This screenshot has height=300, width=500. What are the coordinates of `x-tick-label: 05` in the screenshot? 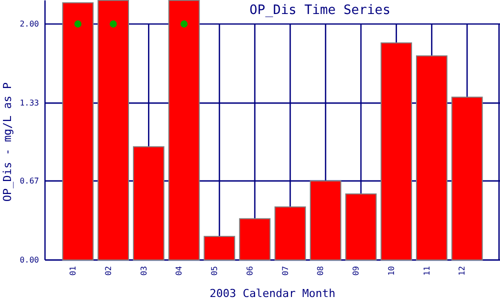 It's located at (215, 271).